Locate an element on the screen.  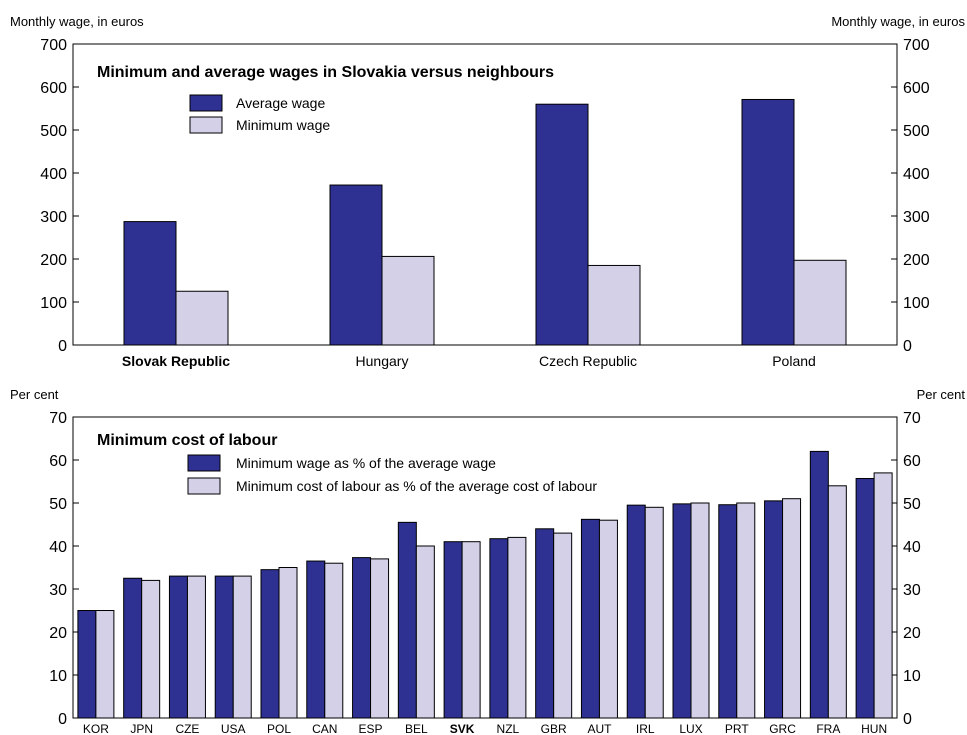
category-label: FRA is located at coordinates (828, 728).